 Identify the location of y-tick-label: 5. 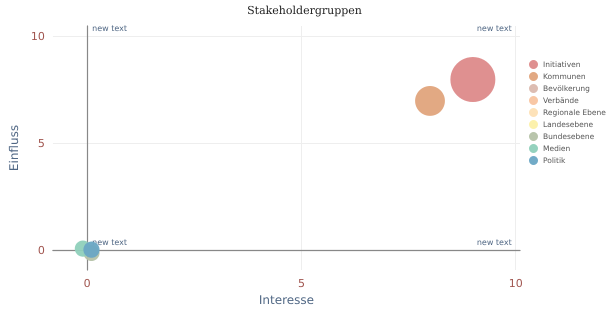
(41, 143).